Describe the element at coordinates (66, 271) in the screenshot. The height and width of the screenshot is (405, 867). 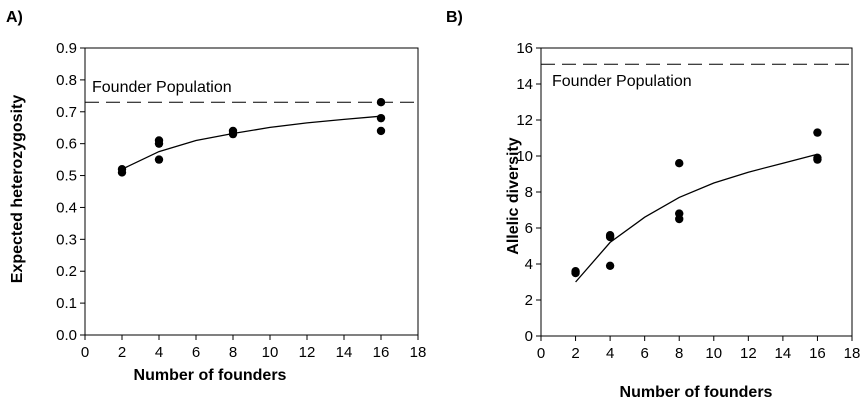
I see `y-tick-label: 0.2` at that location.